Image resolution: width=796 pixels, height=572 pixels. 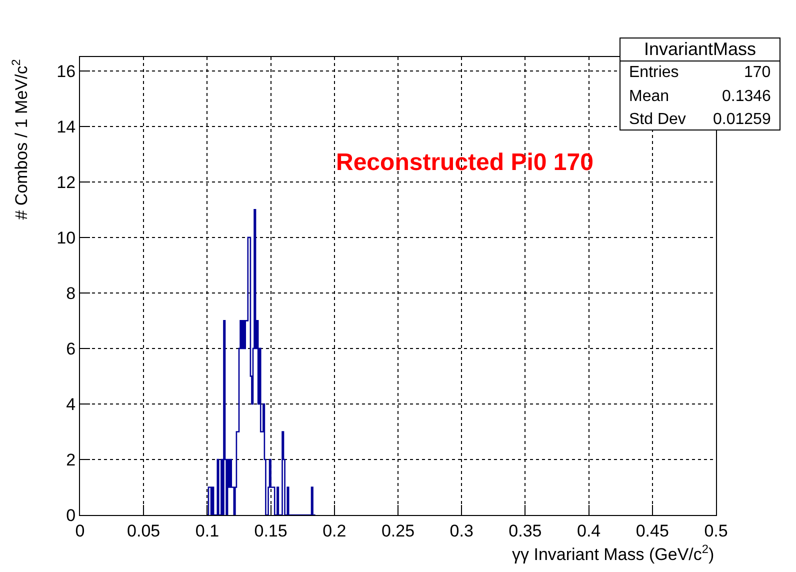 What do you see at coordinates (71, 348) in the screenshot?
I see `y-tick-label: 6` at bounding box center [71, 348].